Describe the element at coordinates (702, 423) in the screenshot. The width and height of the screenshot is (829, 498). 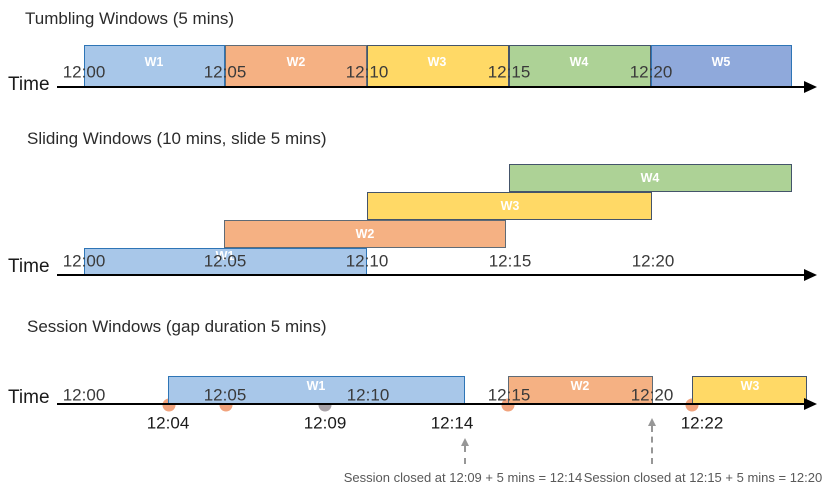
I see `event-time-label: 12:22` at that location.